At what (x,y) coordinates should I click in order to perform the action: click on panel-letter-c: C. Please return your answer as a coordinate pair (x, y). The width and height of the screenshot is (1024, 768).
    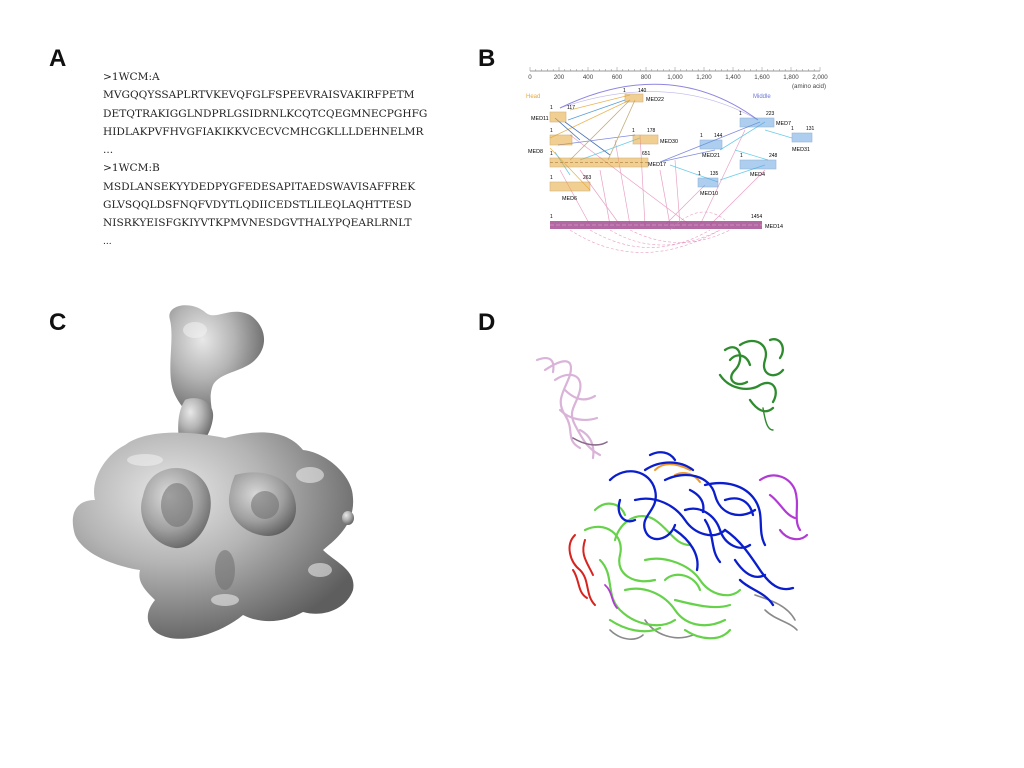
    Looking at the image, I should click on (58, 322).